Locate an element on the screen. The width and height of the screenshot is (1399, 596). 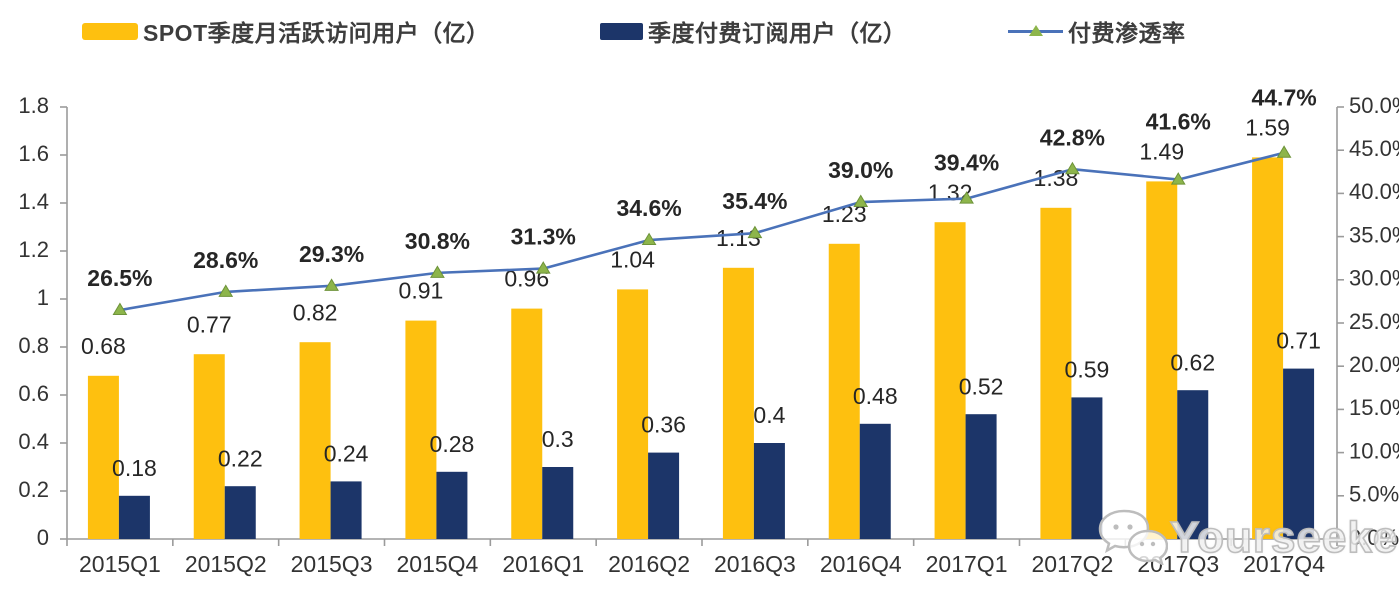
left-axis-tick-label: 1.8 is located at coordinates (33, 105).